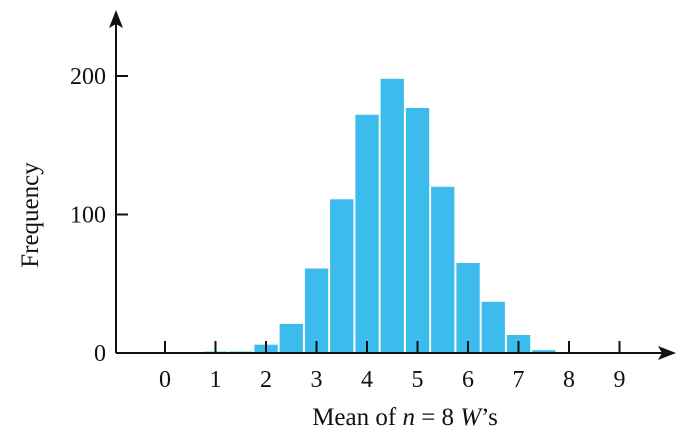 This screenshot has height=439, width=680. I want to click on x-tick-layer: 0 1 2 3 4 5 6 7 8 9, so click(392, 367).